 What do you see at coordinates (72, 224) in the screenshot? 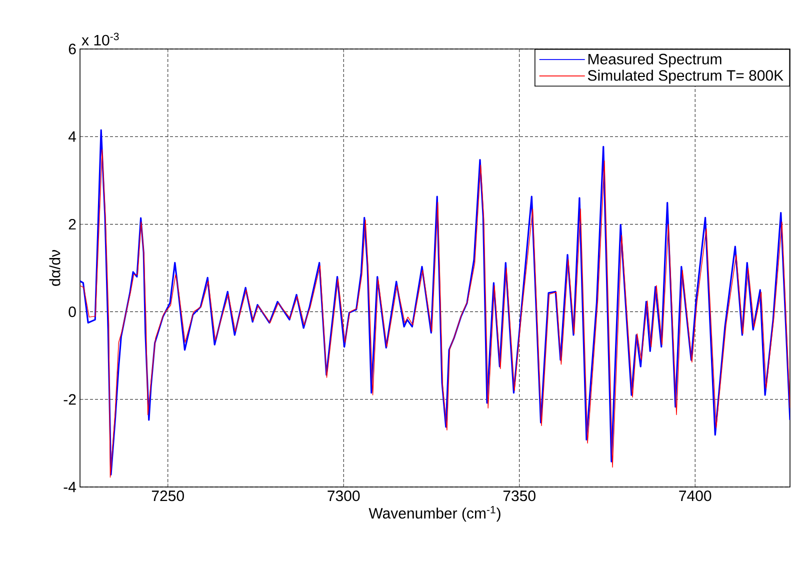
I see `y-tick-label: 2` at bounding box center [72, 224].